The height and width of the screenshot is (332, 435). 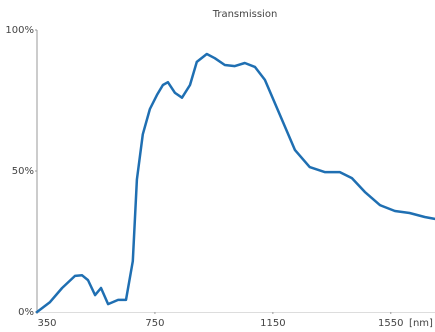 What do you see at coordinates (421, 323) in the screenshot?
I see `x-axis-label: [nm]` at bounding box center [421, 323].